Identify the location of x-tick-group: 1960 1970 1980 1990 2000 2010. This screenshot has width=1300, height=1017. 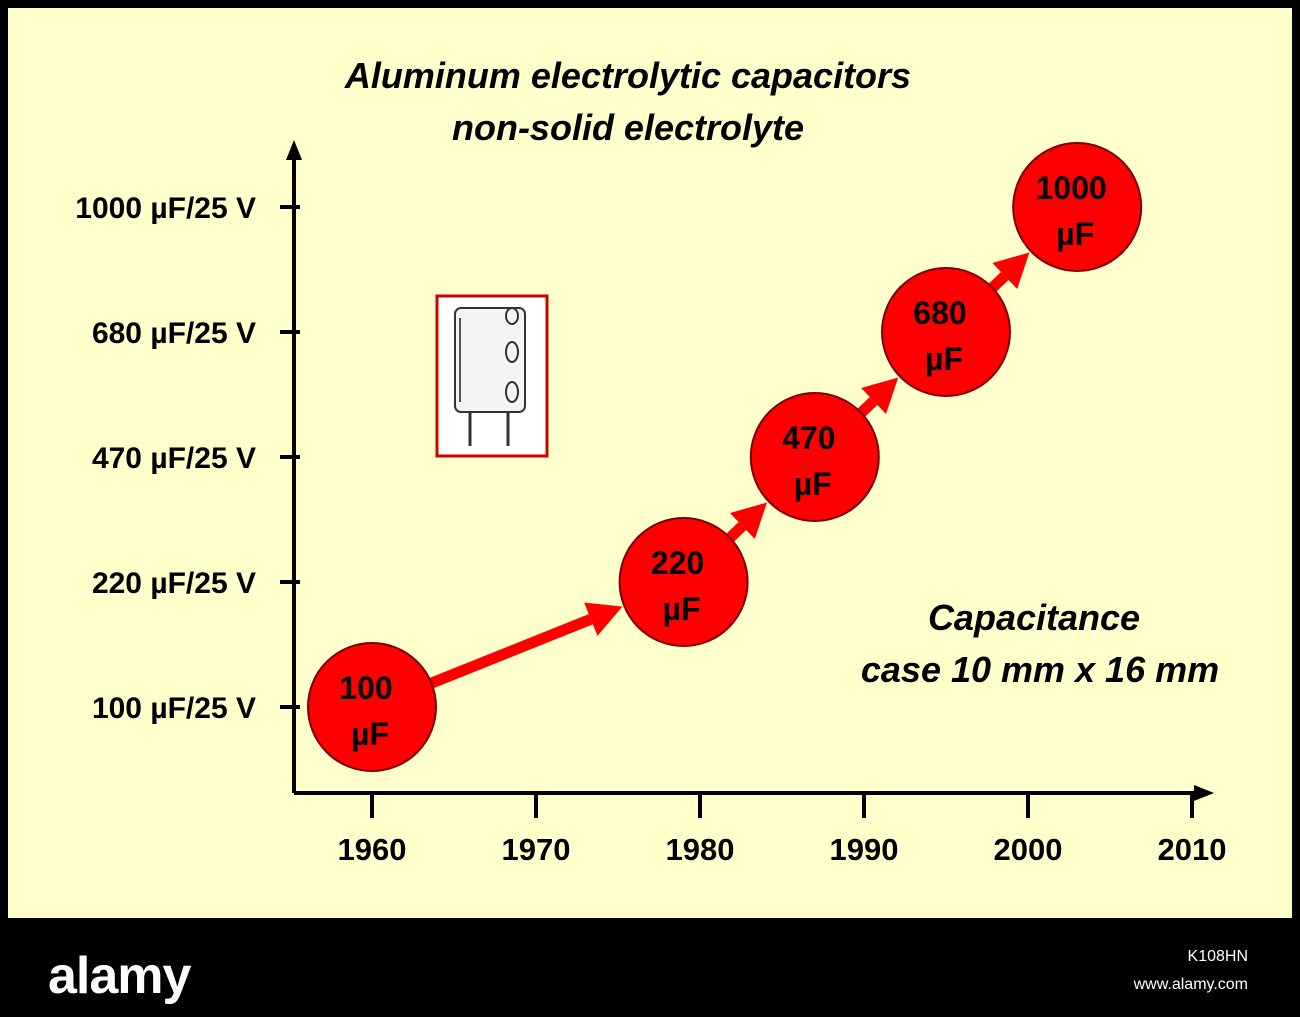
(782, 830).